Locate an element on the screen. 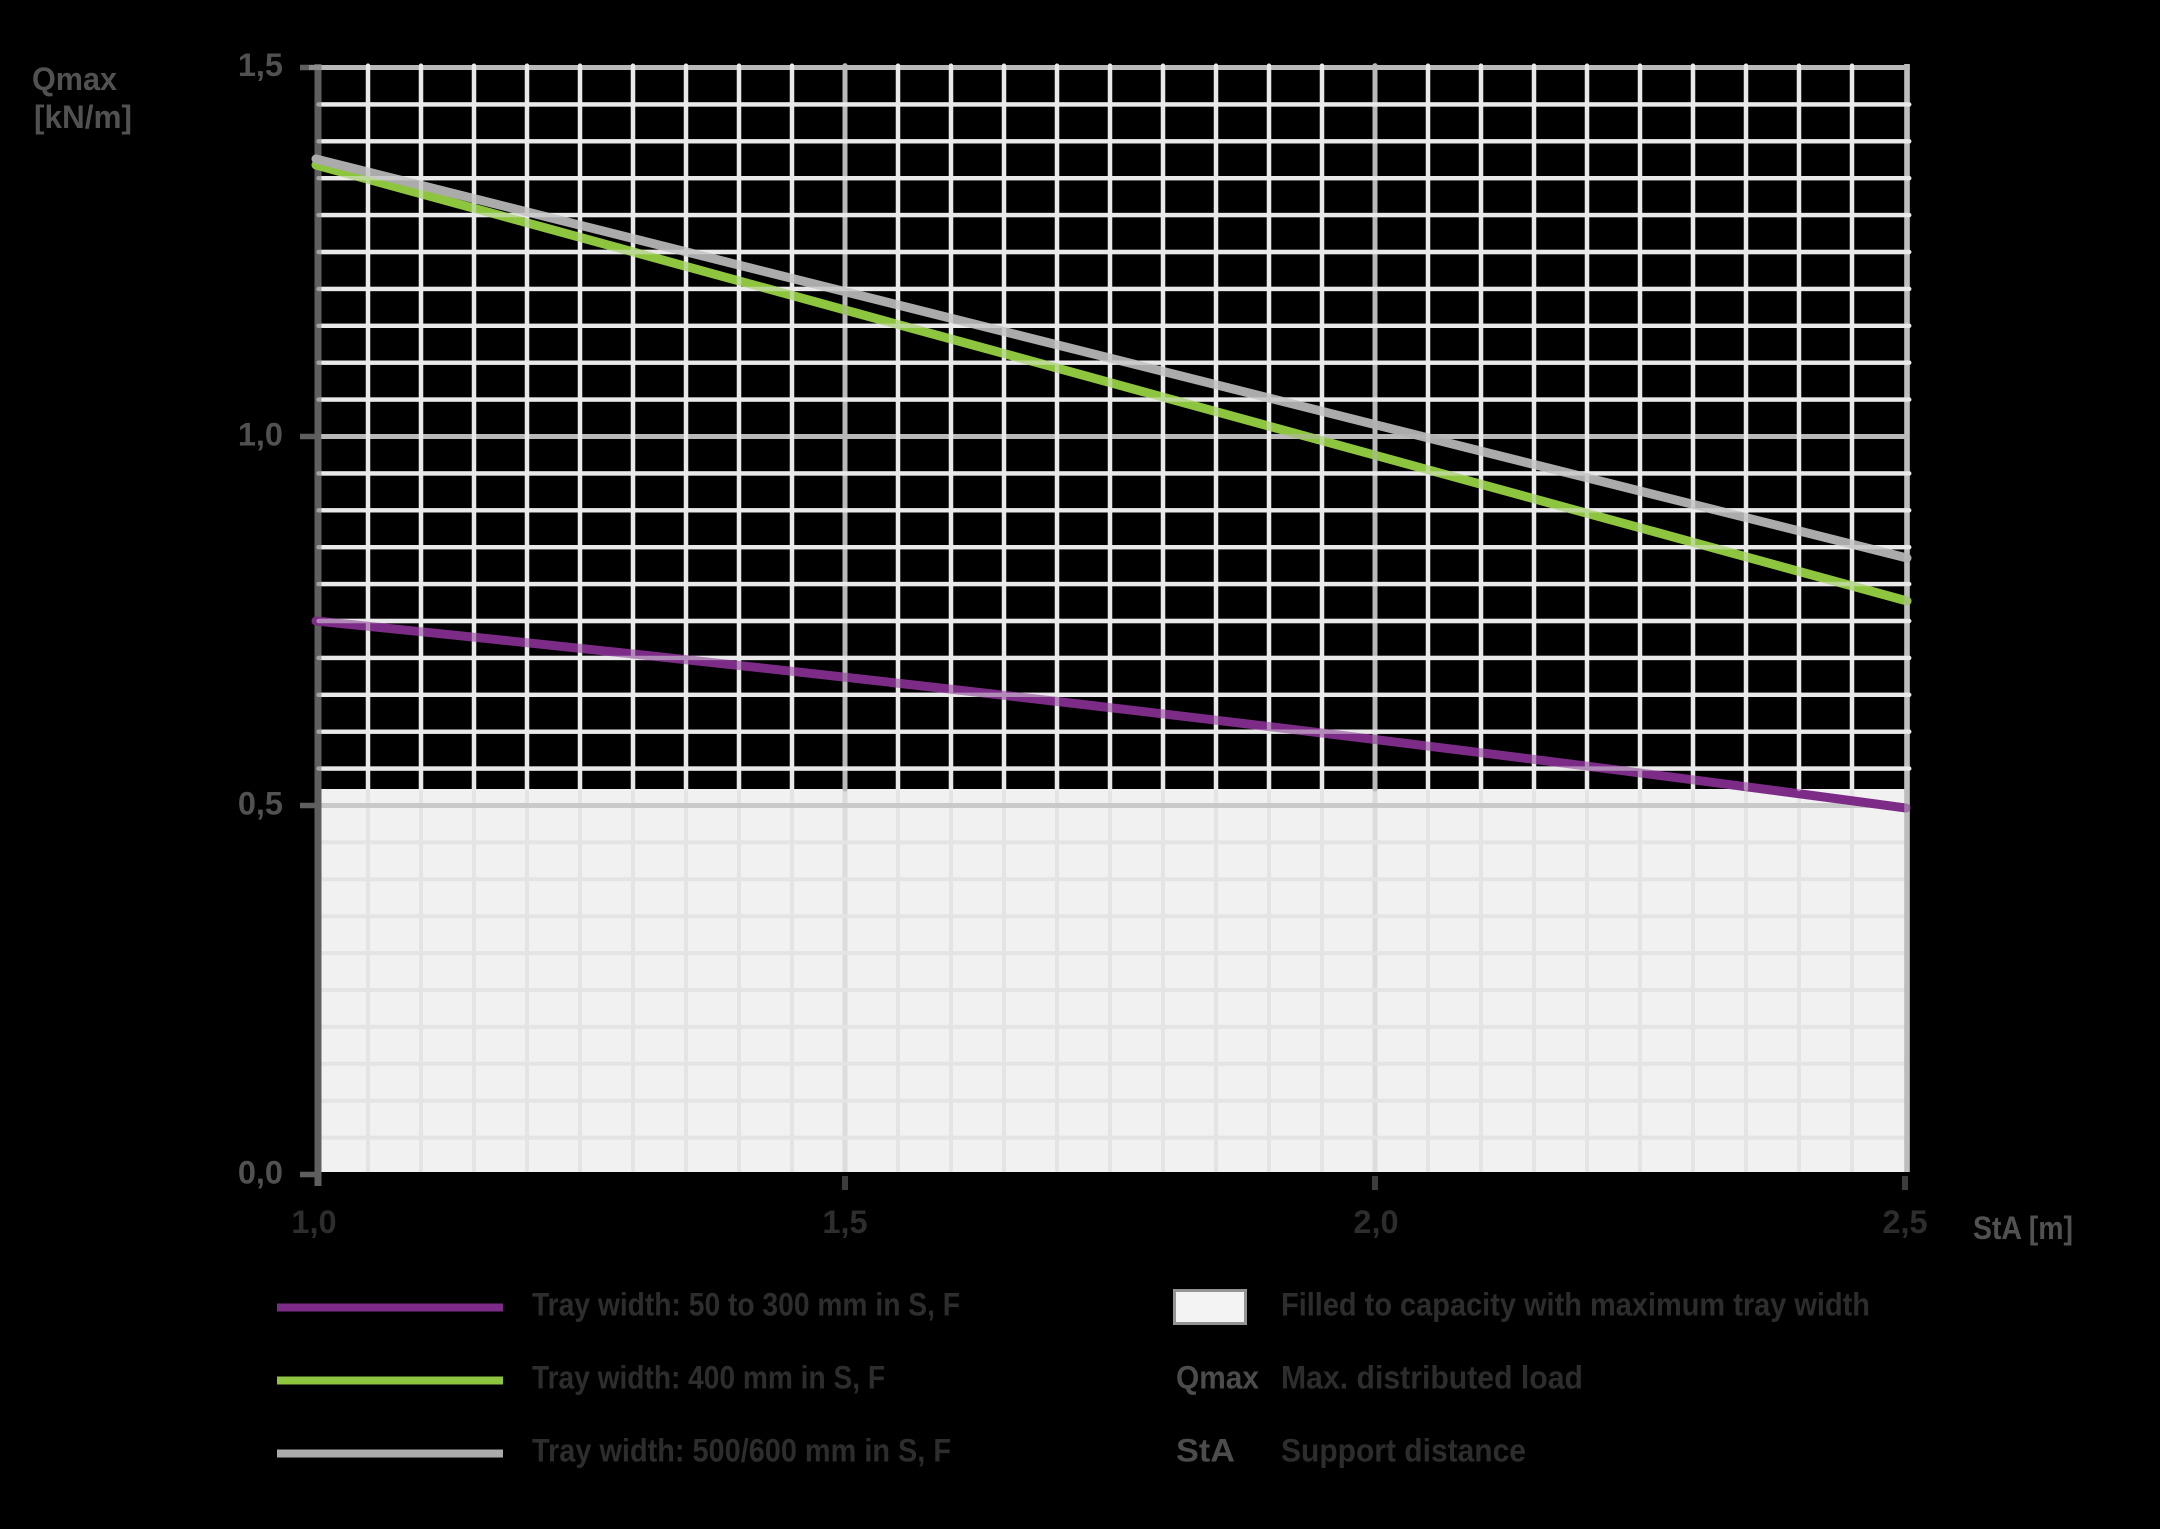 This screenshot has height=1529, width=2160. svg-text: Max. distributed load is located at coordinates (1432, 1378).